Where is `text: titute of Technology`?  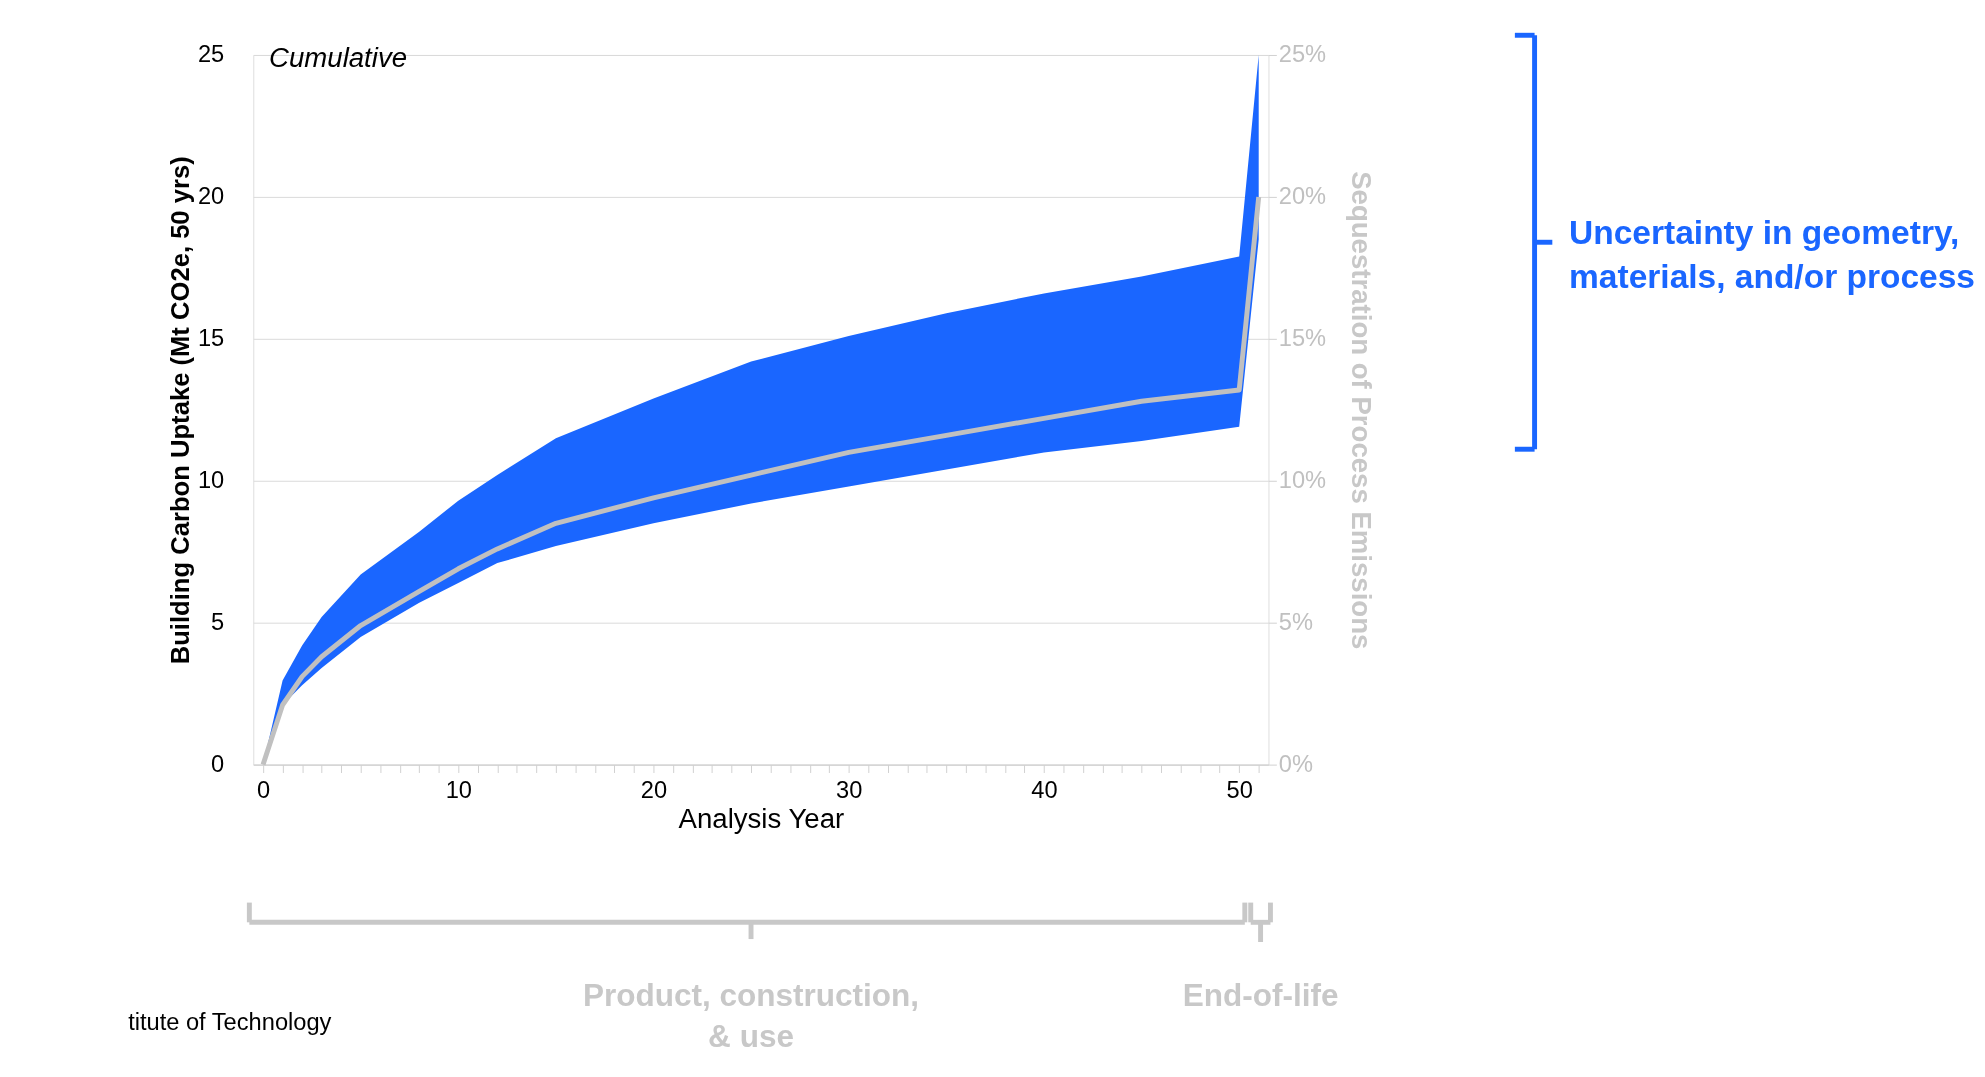 text: titute of Technology is located at coordinates (230, 1021).